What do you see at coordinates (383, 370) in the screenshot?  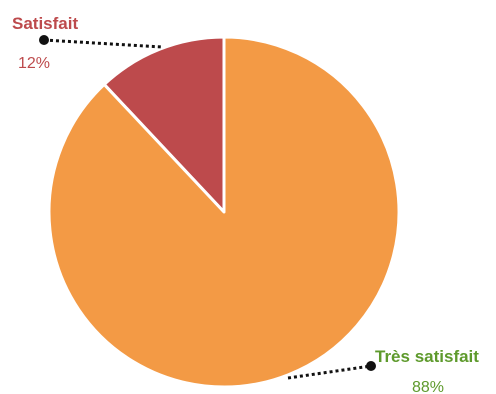 I see `annotation-tres-satisfait: Très satisfait 88%` at bounding box center [383, 370].